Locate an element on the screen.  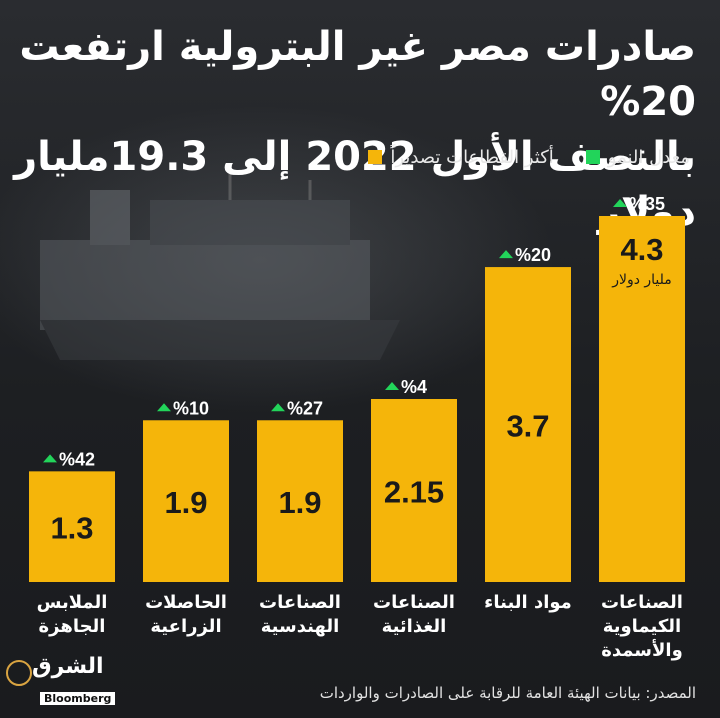
bar-unit-label: مليار دولار is located at coordinates (641, 280).